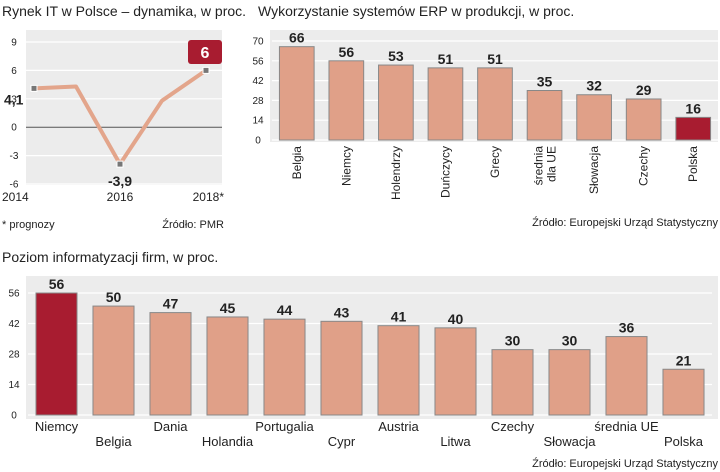 Image resolution: width=720 pixels, height=472 pixels. What do you see at coordinates (626, 426) in the screenshot?
I see `chart3-category-label: średnia UE` at bounding box center [626, 426].